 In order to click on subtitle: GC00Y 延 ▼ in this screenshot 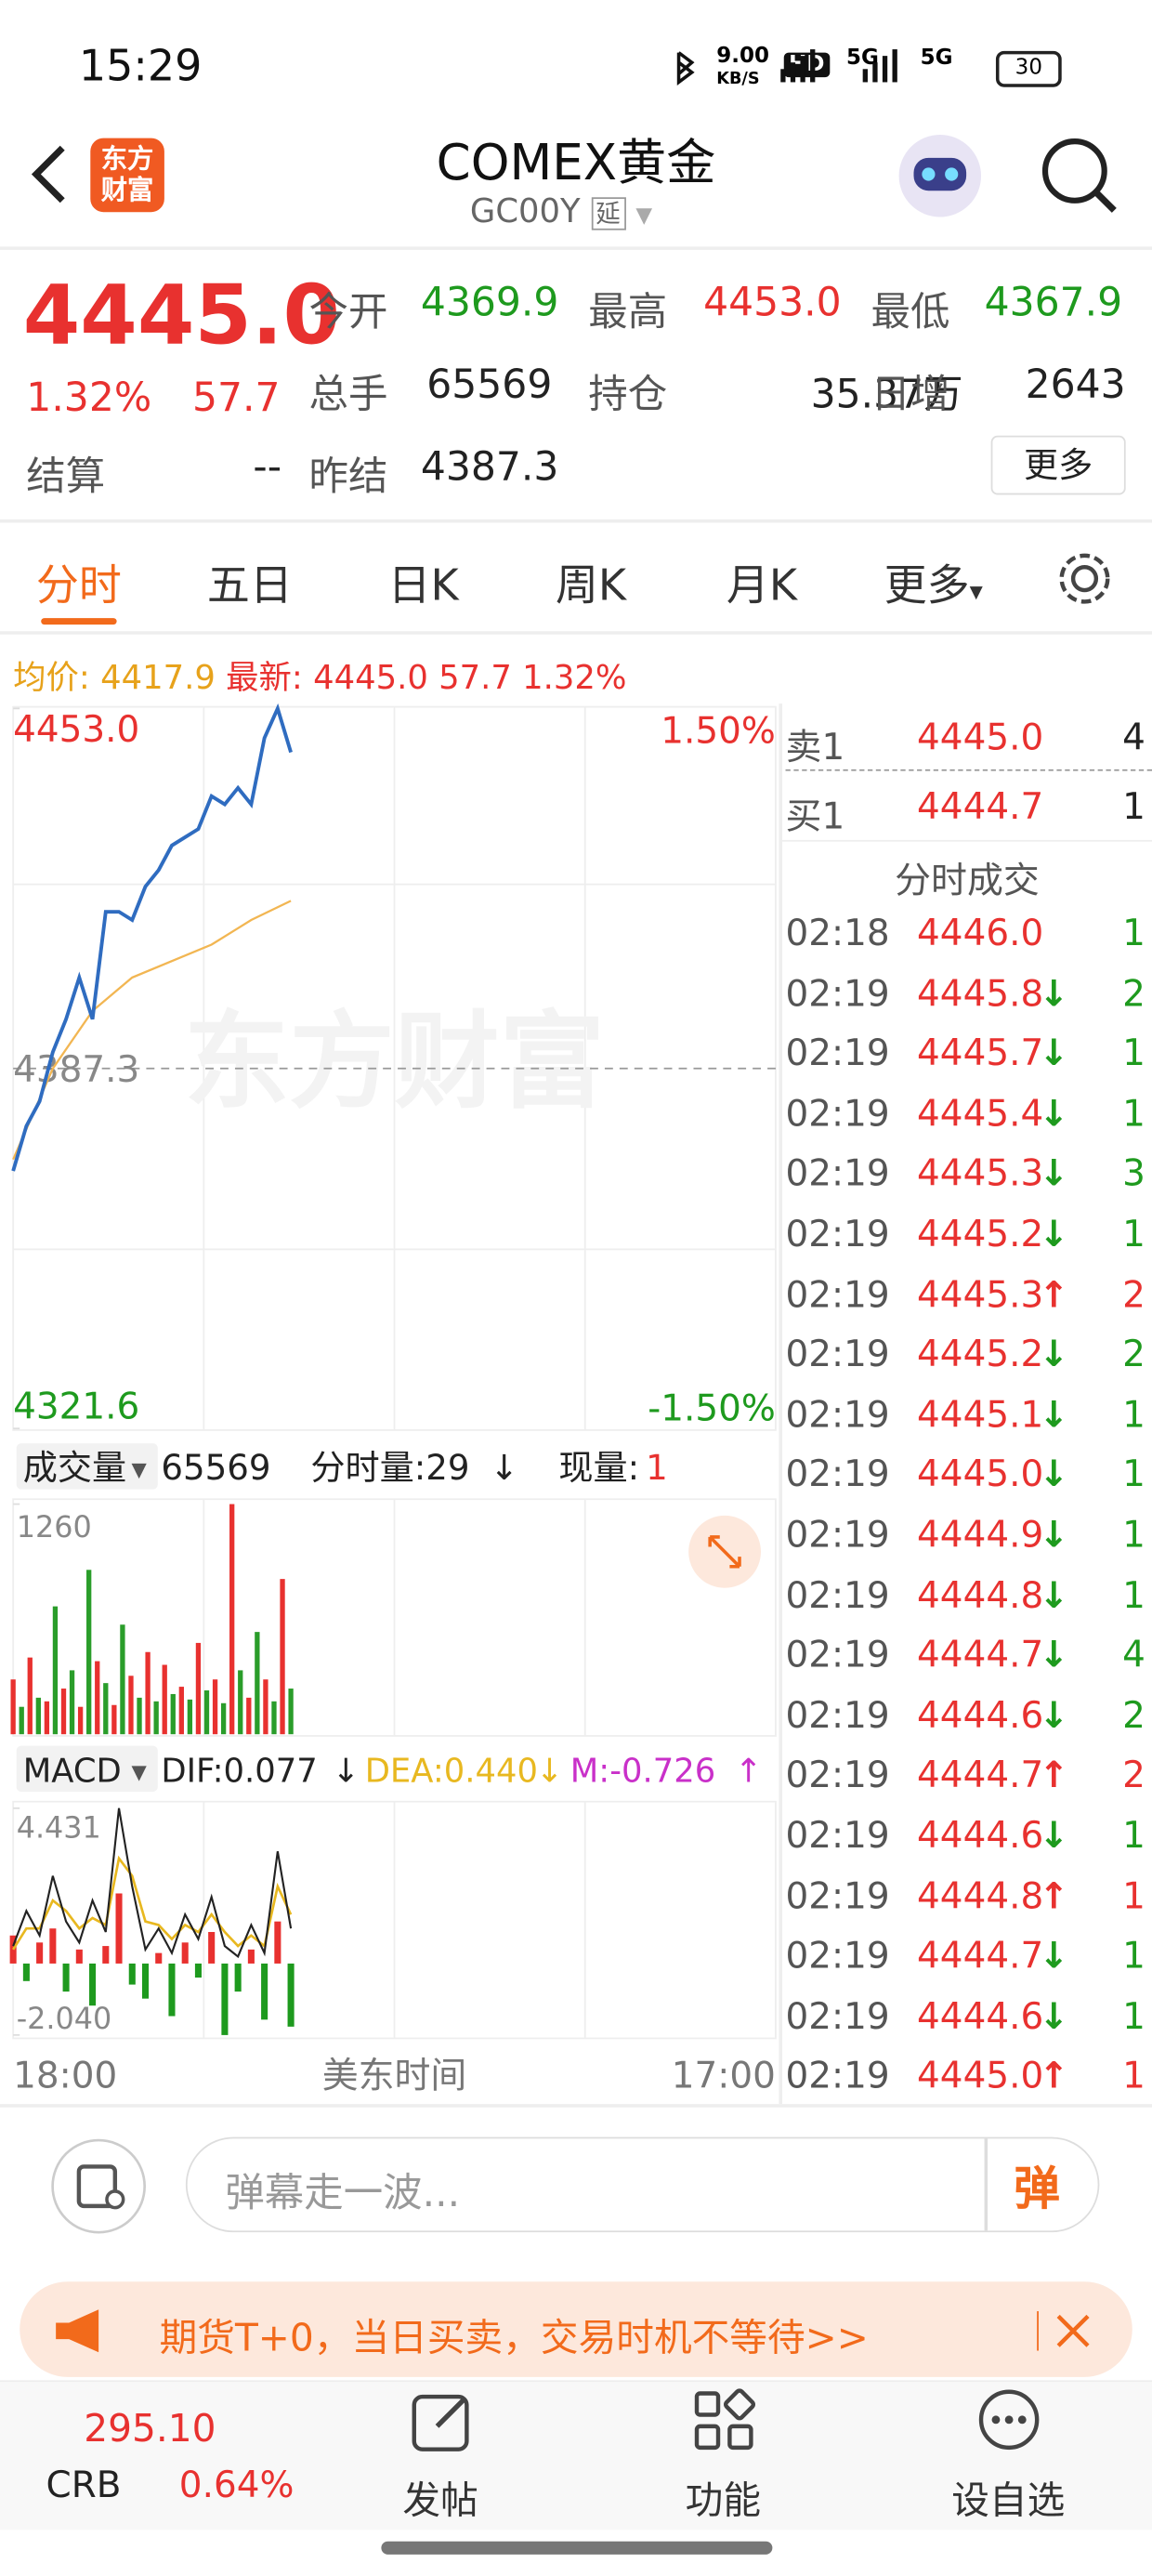, I will do `click(561, 210)`.